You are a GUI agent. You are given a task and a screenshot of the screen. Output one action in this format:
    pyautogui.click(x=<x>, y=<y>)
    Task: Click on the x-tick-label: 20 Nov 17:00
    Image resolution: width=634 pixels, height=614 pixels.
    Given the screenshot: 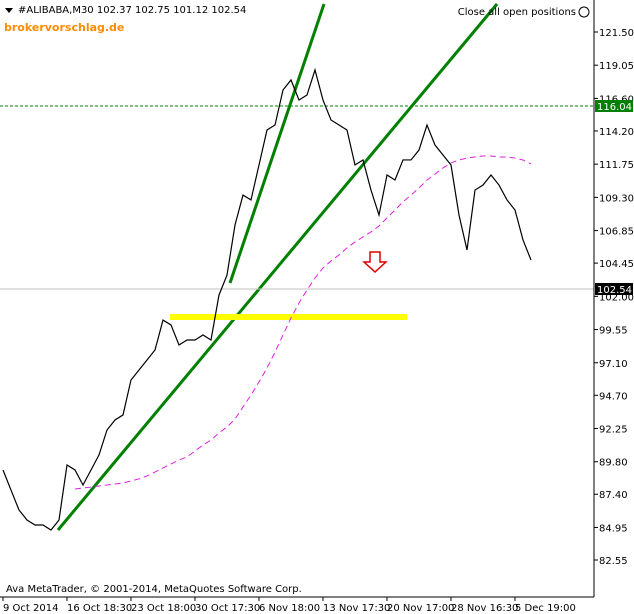 What is the action you would take?
    pyautogui.click(x=420, y=608)
    